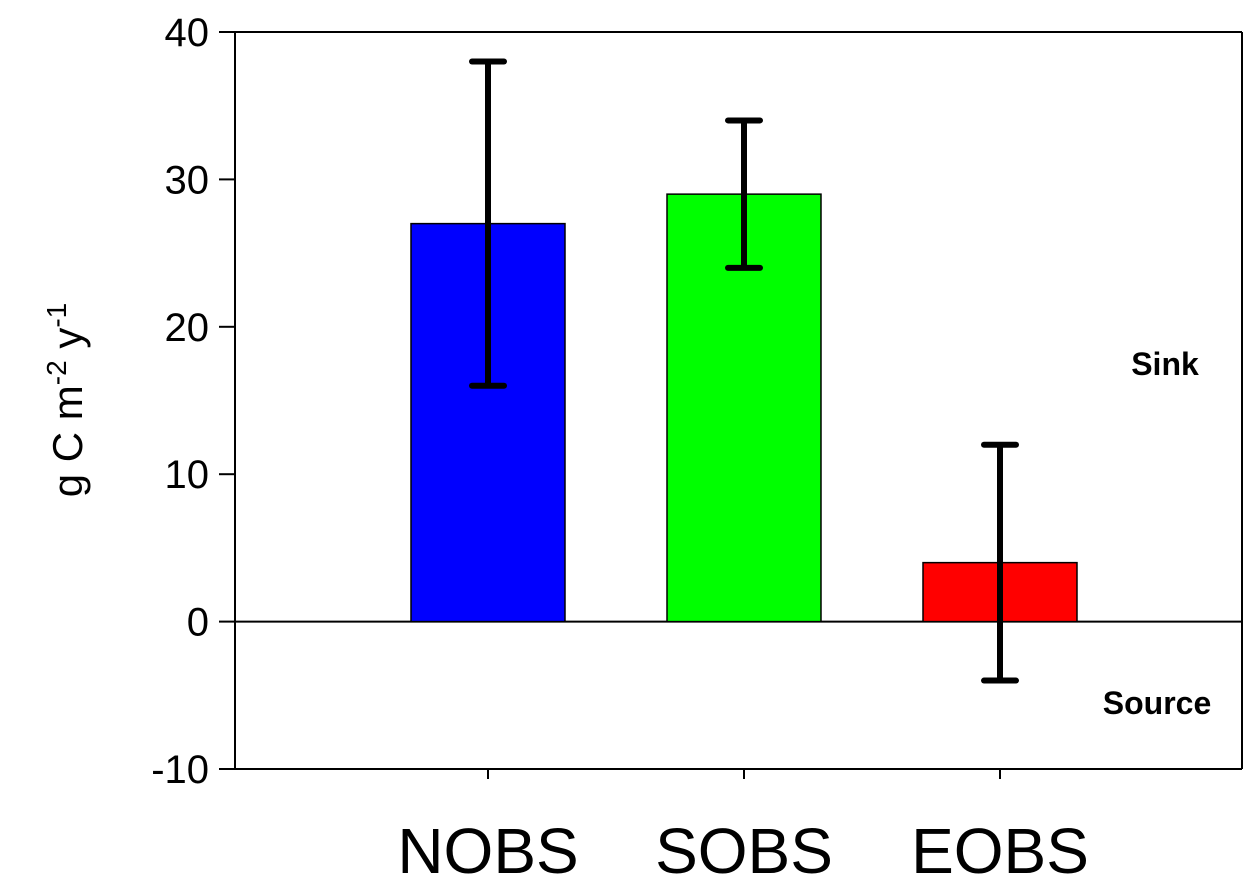 Image resolution: width=1246 pixels, height=881 pixels. What do you see at coordinates (187, 328) in the screenshot?
I see `y-tick-label: 20` at bounding box center [187, 328].